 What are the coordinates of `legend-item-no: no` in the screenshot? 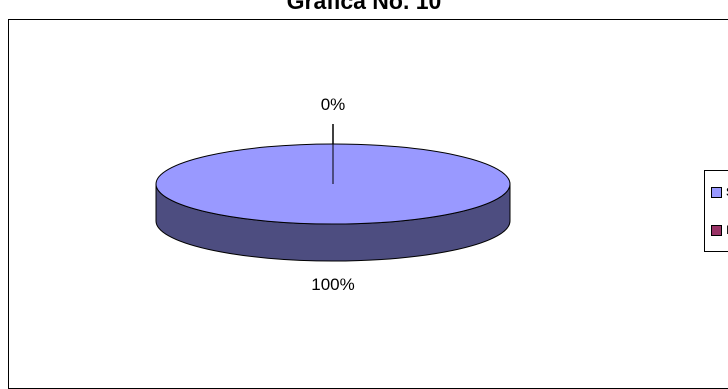 It's located at (719, 230).